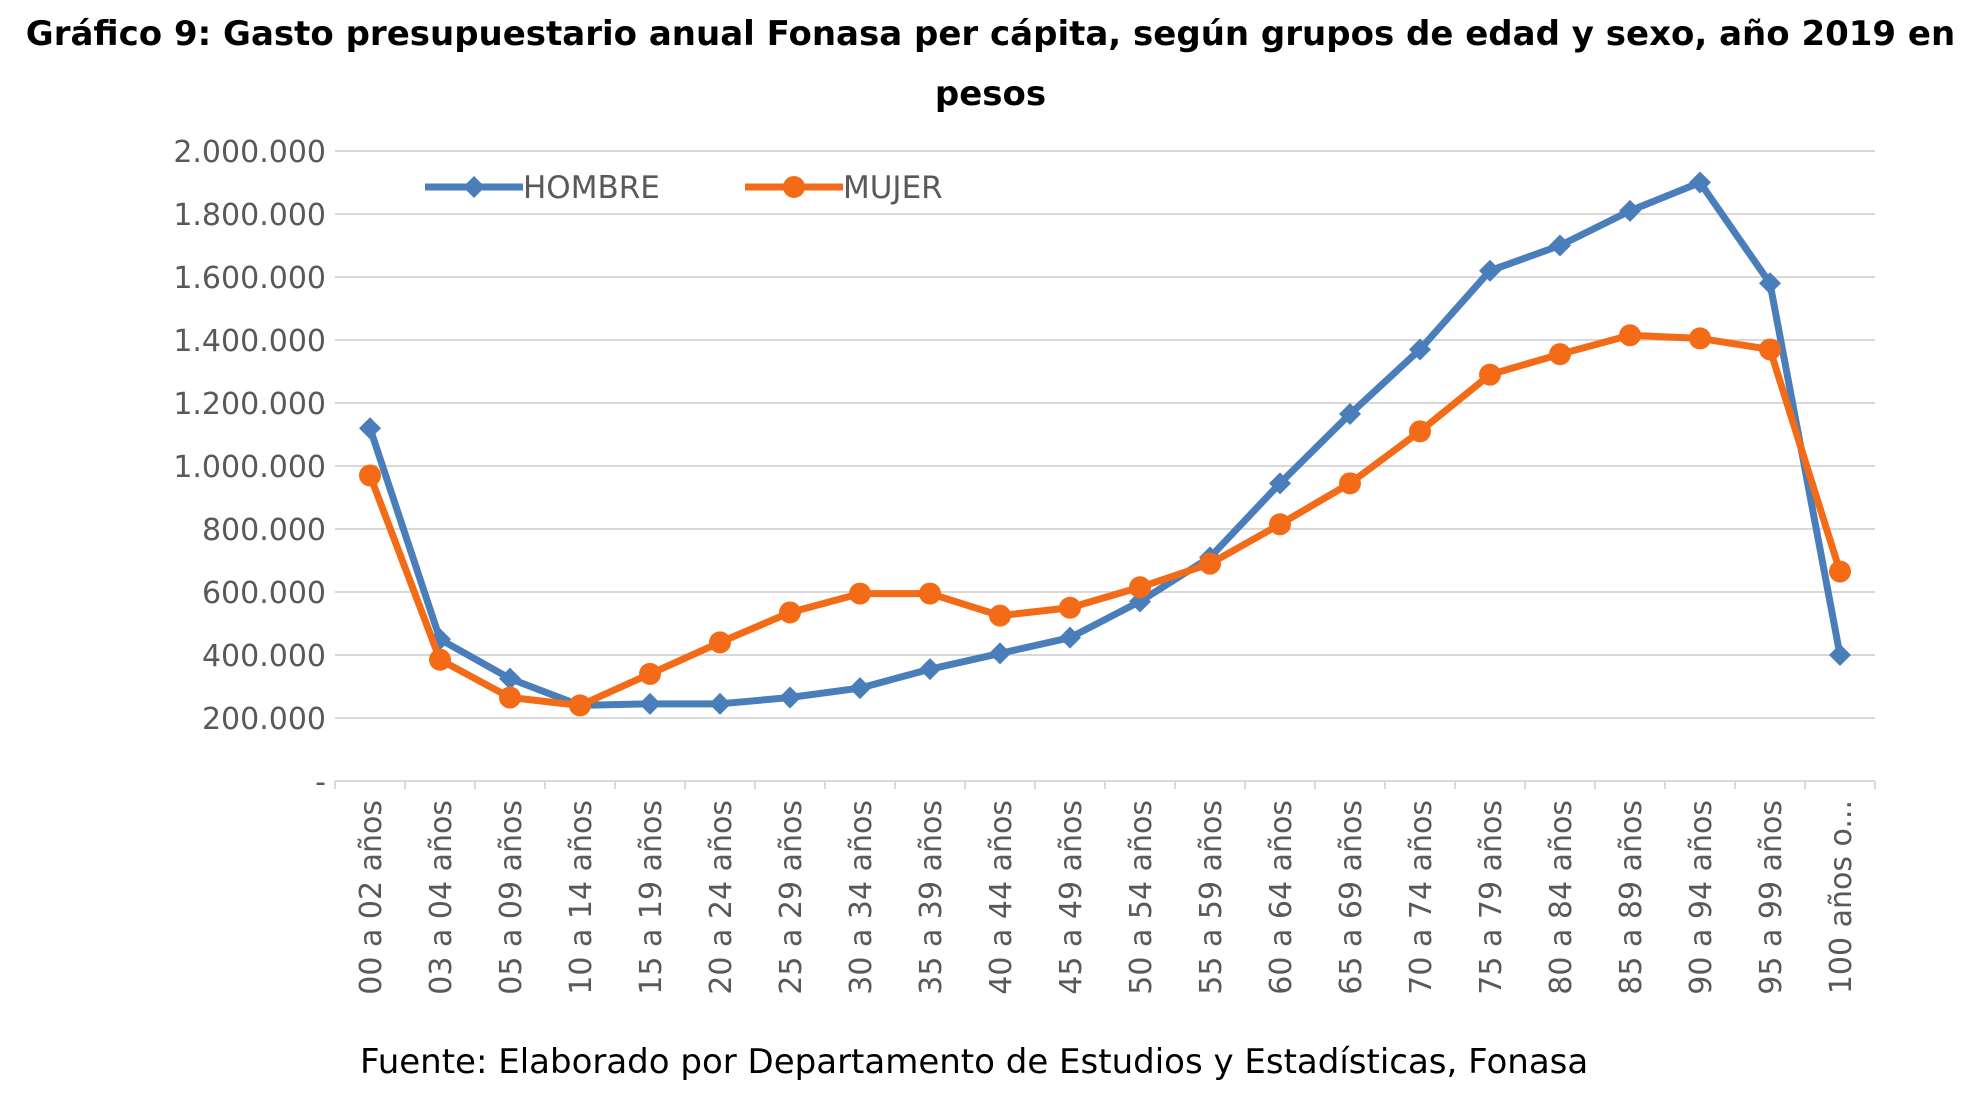 The width and height of the screenshot is (1981, 1096). I want to click on x-tick-label: 03 a 04 años, so click(441, 897).